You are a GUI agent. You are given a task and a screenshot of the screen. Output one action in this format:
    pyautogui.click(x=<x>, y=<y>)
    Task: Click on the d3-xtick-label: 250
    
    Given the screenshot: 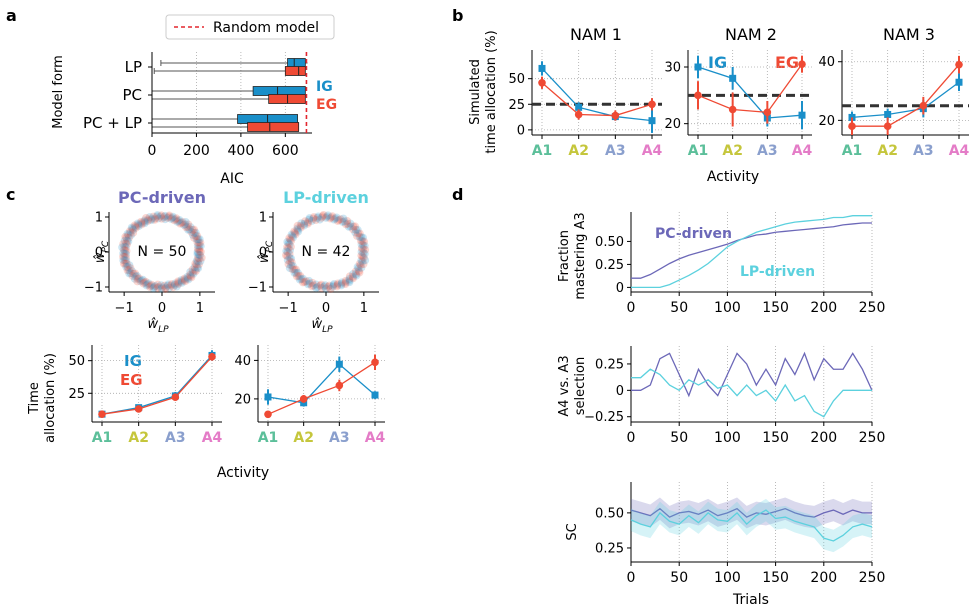 What is the action you would take?
    pyautogui.click(x=872, y=578)
    